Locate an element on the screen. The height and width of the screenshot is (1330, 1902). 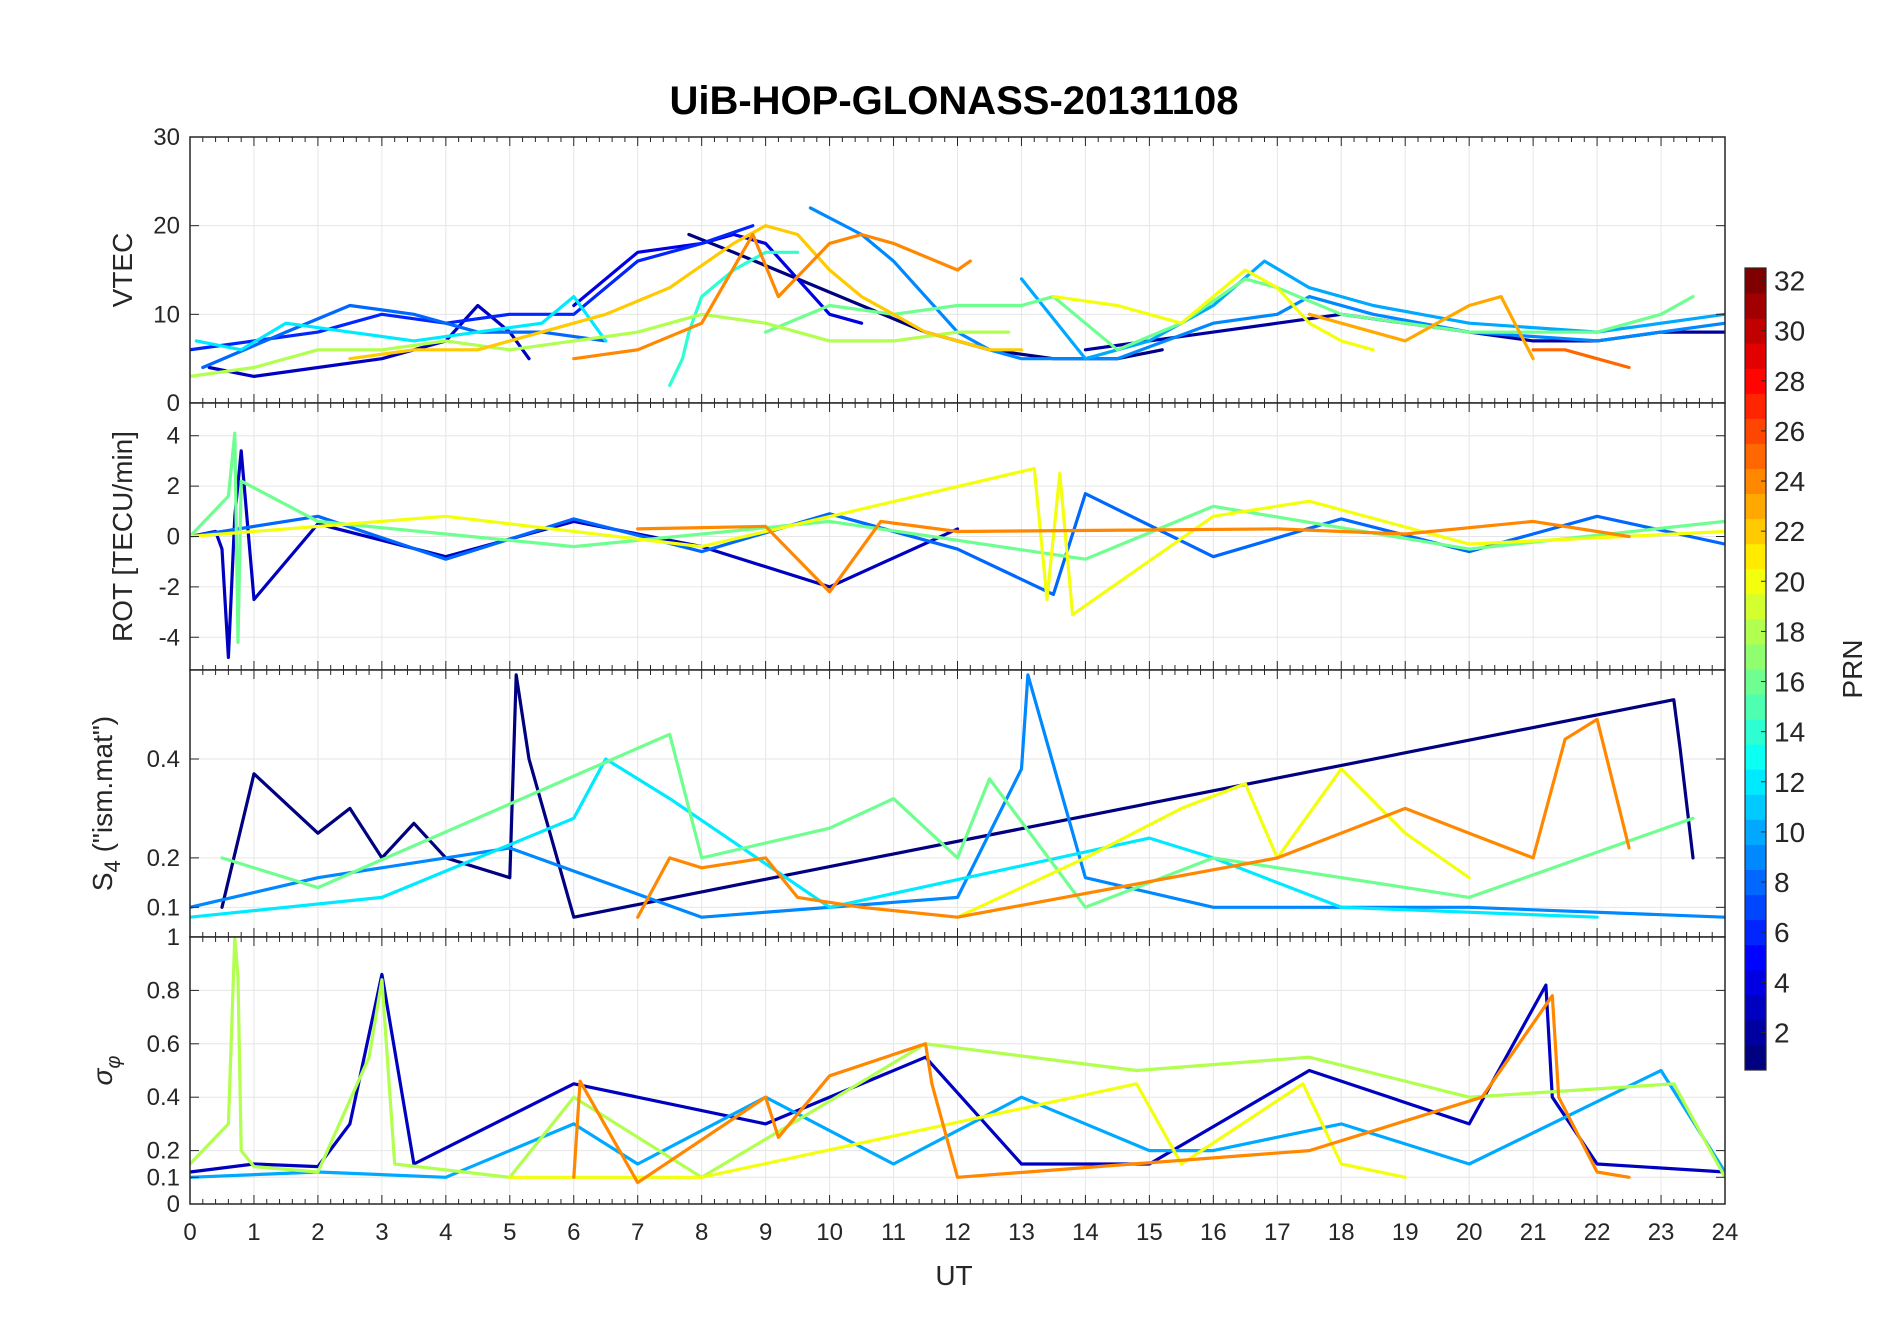
y-axis-label: S4 ("ism.mat") is located at coordinates (106, 803).